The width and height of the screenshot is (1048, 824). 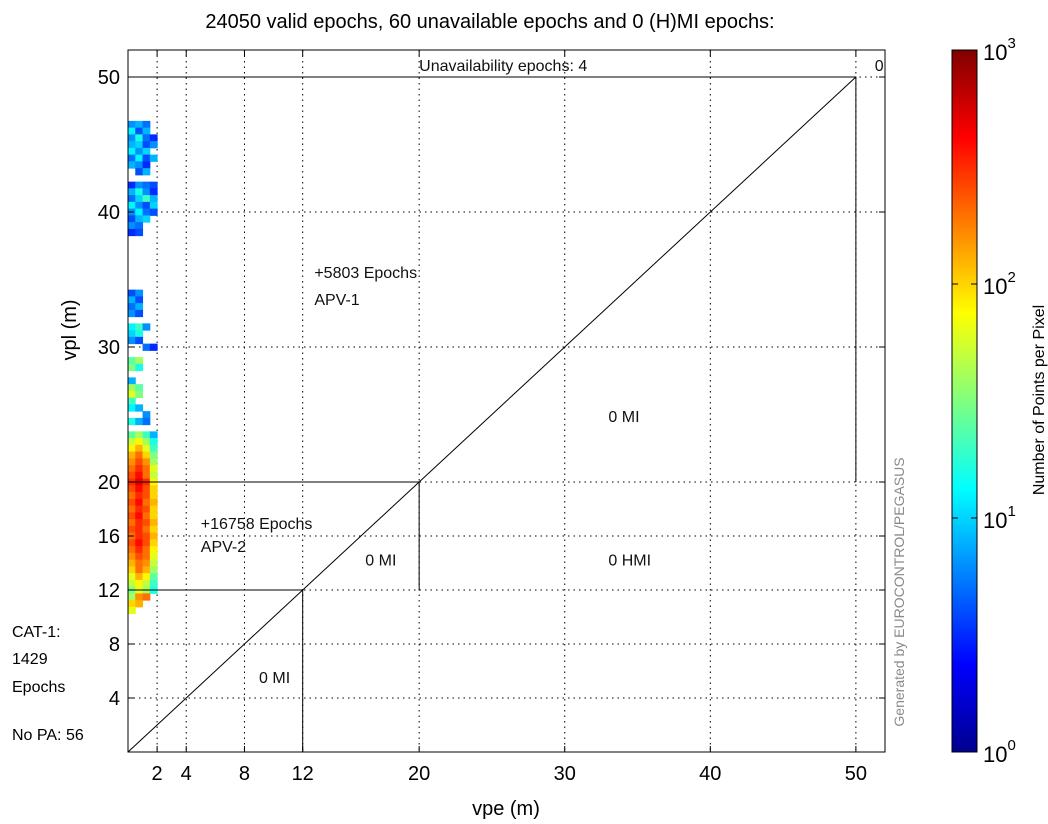 I want to click on x-tick-label: 12, so click(x=303, y=774).